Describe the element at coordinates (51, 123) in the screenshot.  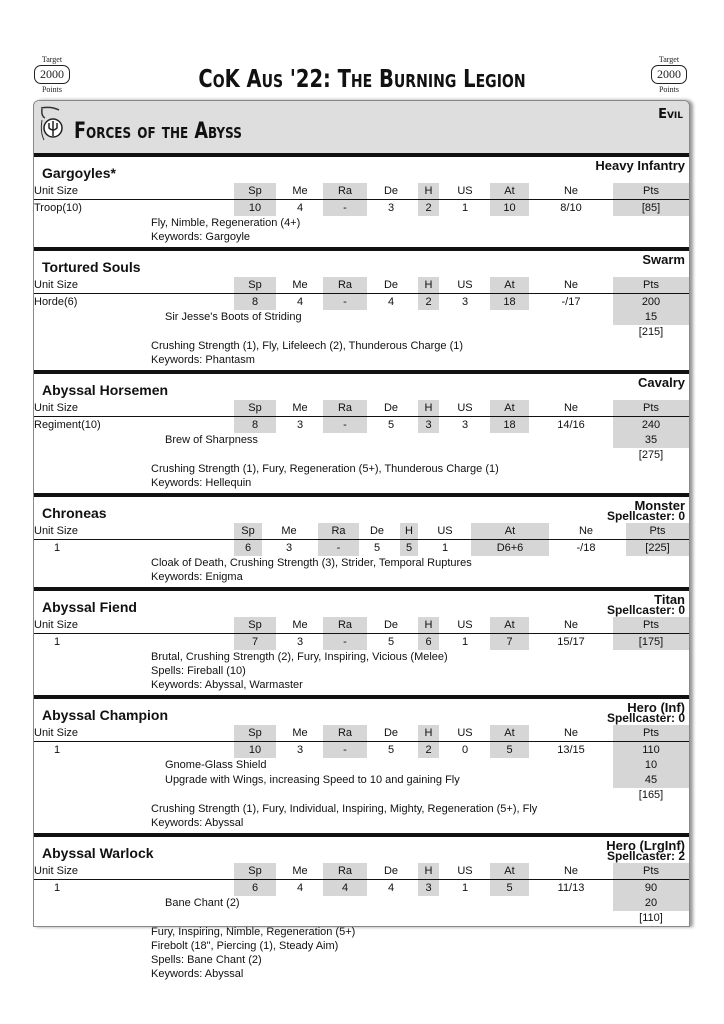
I see `army-crest-icon` at that location.